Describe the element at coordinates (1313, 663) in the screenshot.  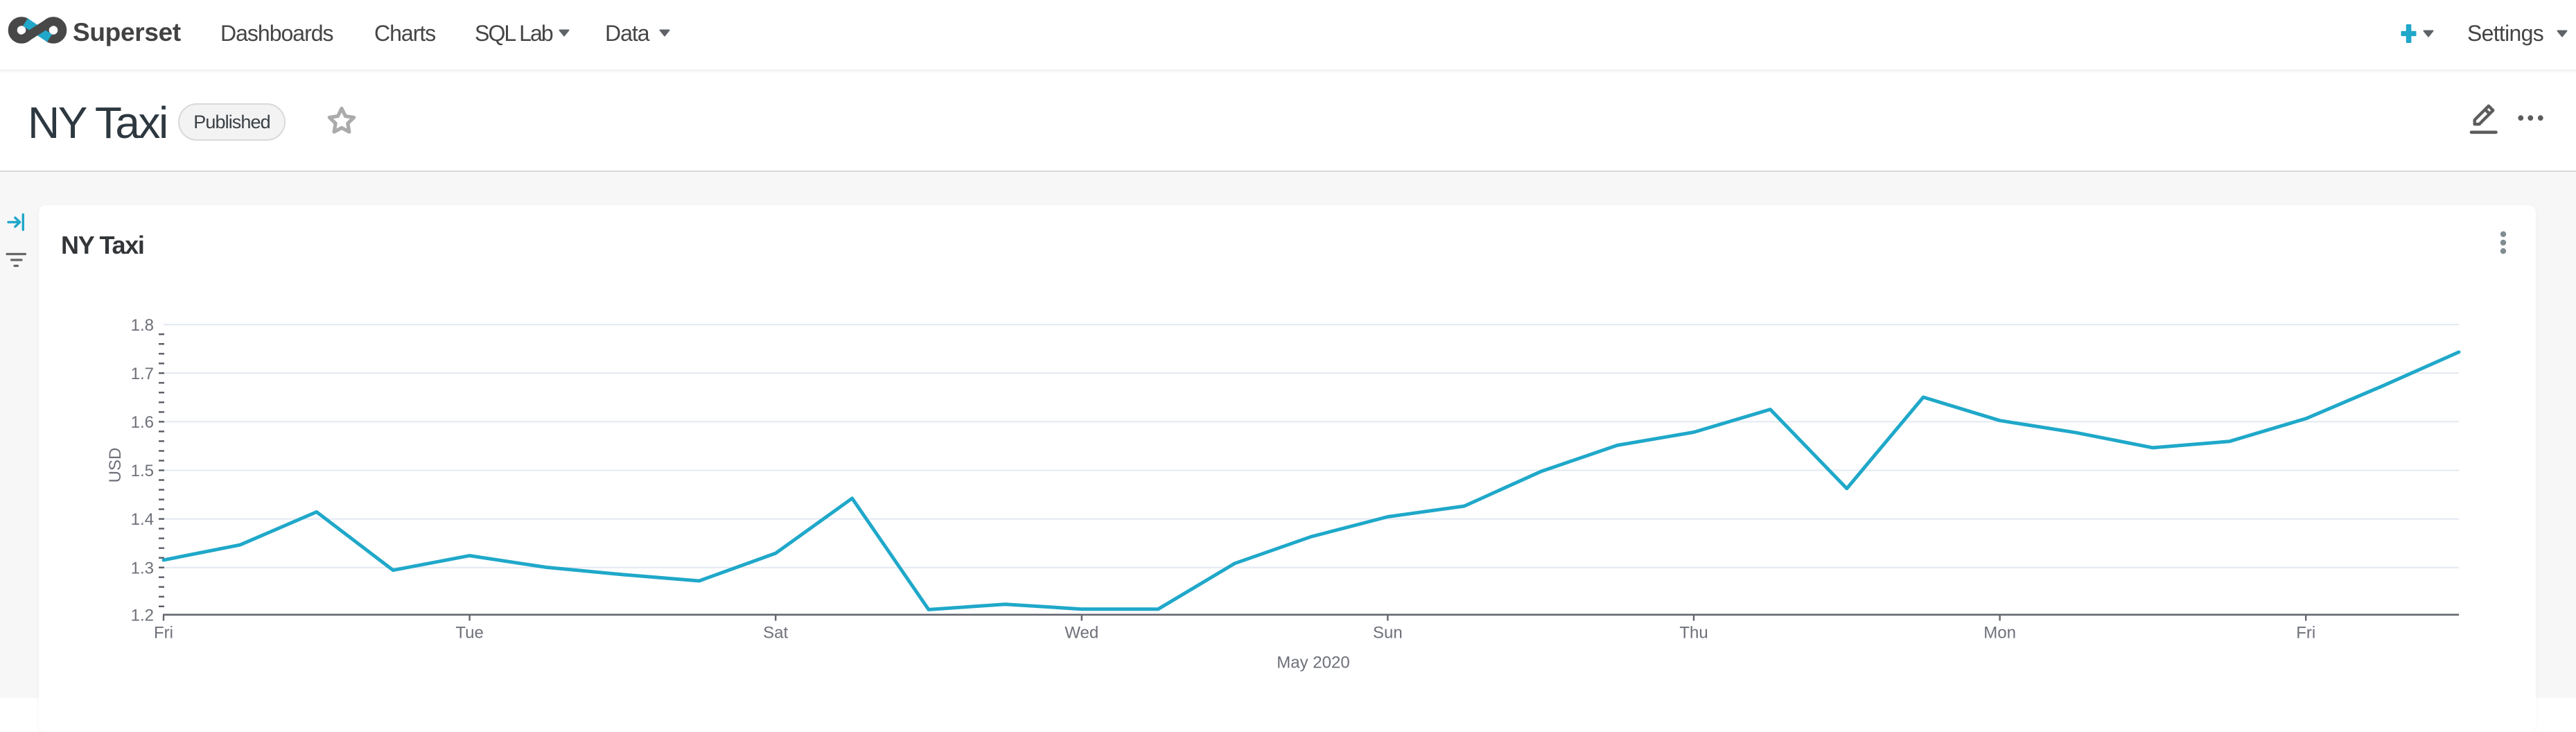
I see `svg-text: May 2020` at that location.